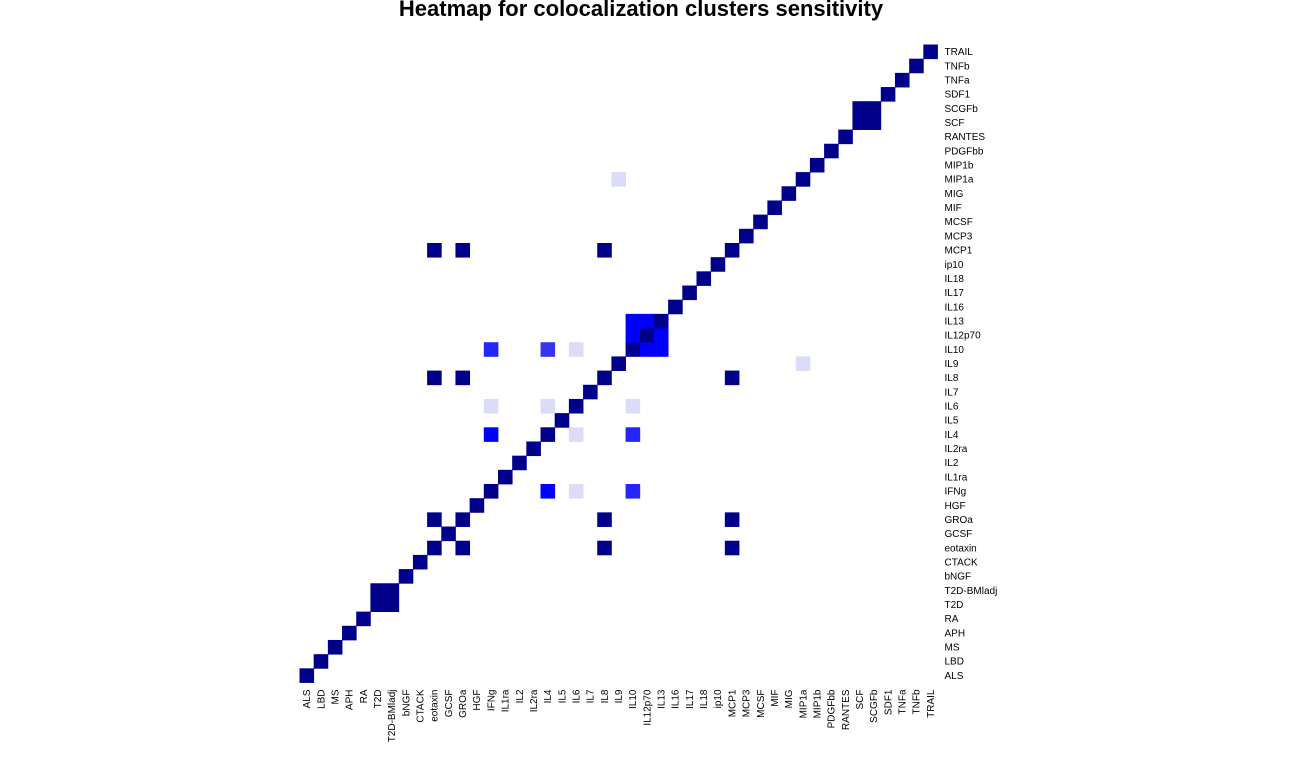 Image resolution: width=1309 pixels, height=762 pixels. I want to click on x-tick-label-IL7: IL7, so click(591, 696).